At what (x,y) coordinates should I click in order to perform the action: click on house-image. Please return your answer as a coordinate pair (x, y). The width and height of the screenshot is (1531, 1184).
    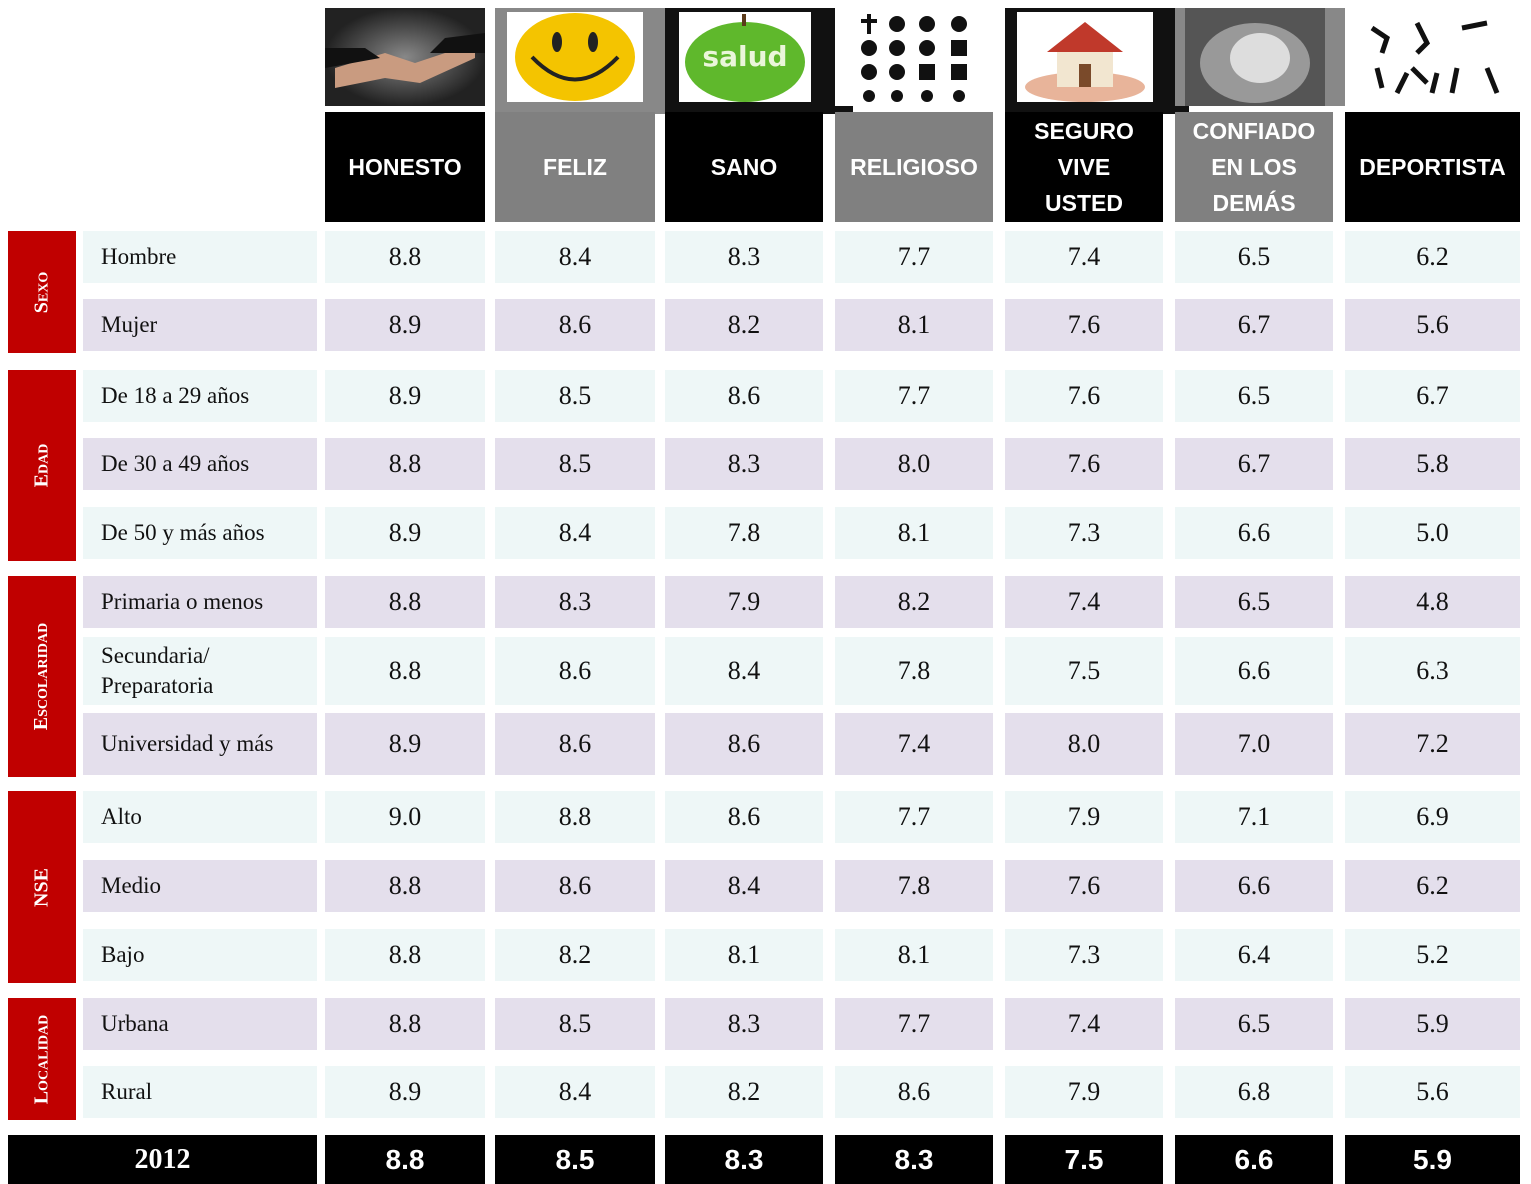
    Looking at the image, I should click on (1097, 61).